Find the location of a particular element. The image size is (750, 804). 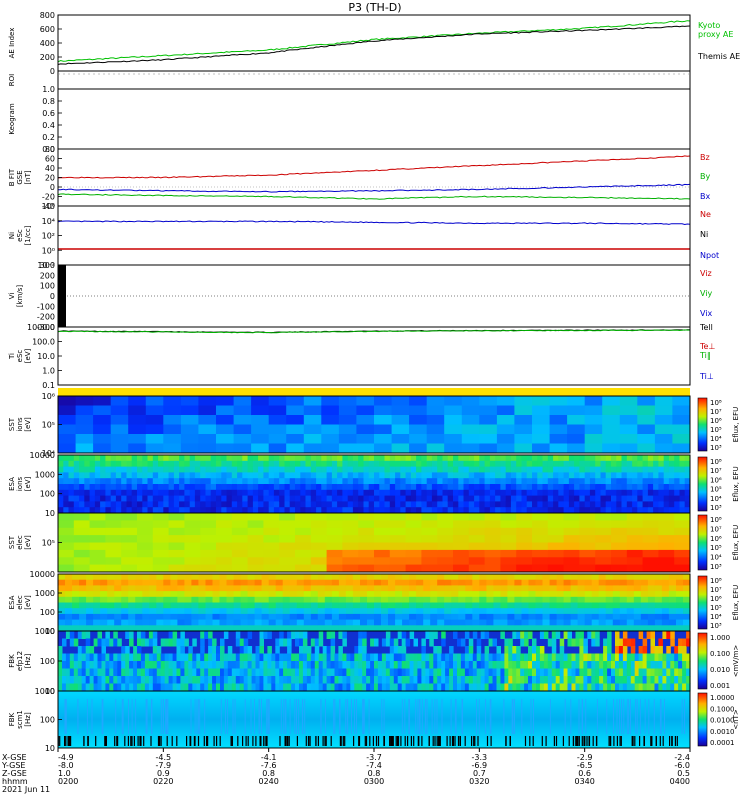

esa-elec-ylabel: ESA is located at coordinates (12, 602).